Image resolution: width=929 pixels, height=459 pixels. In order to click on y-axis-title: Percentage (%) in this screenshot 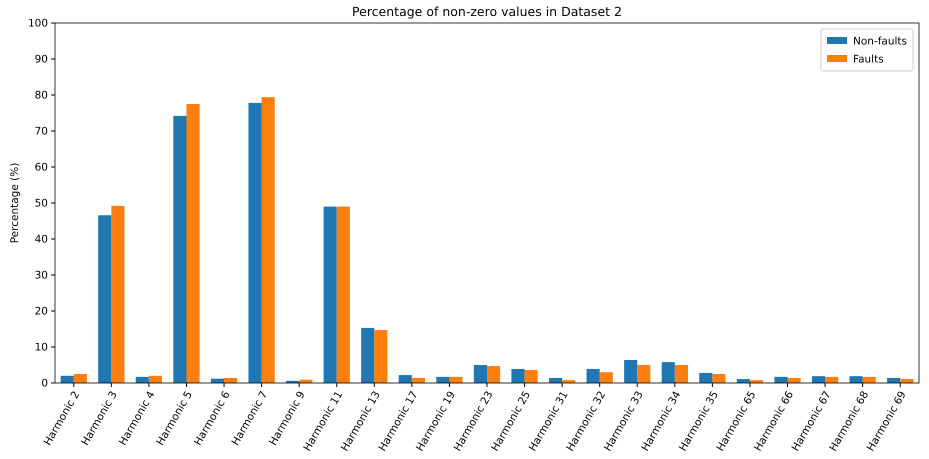, I will do `click(15, 203)`.